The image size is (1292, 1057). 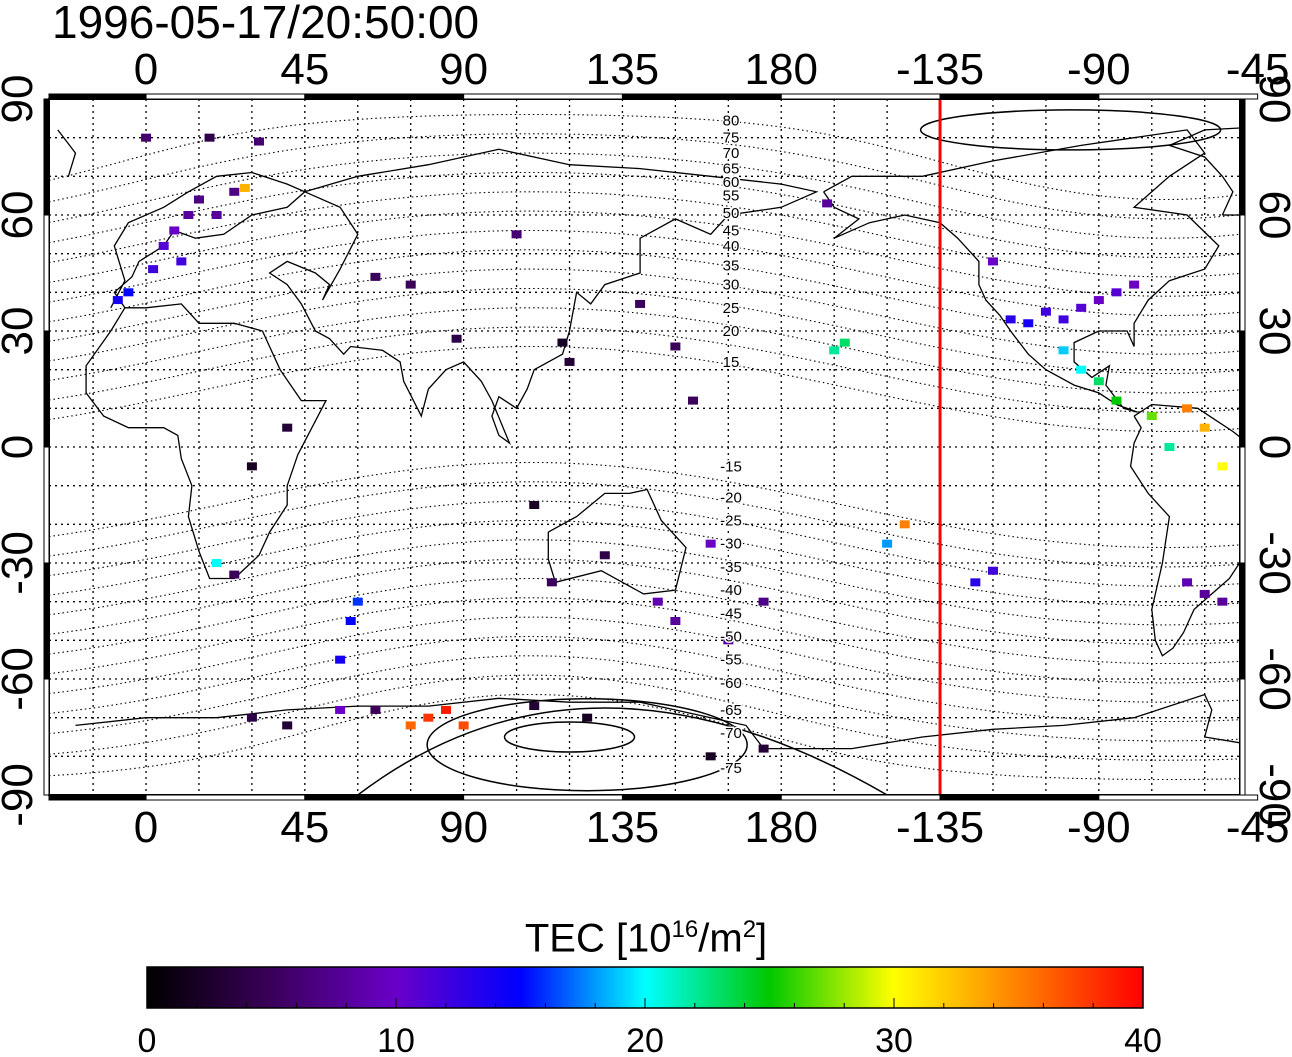 What do you see at coordinates (731, 660) in the screenshot?
I see `magnetic-latitude-label: -55` at bounding box center [731, 660].